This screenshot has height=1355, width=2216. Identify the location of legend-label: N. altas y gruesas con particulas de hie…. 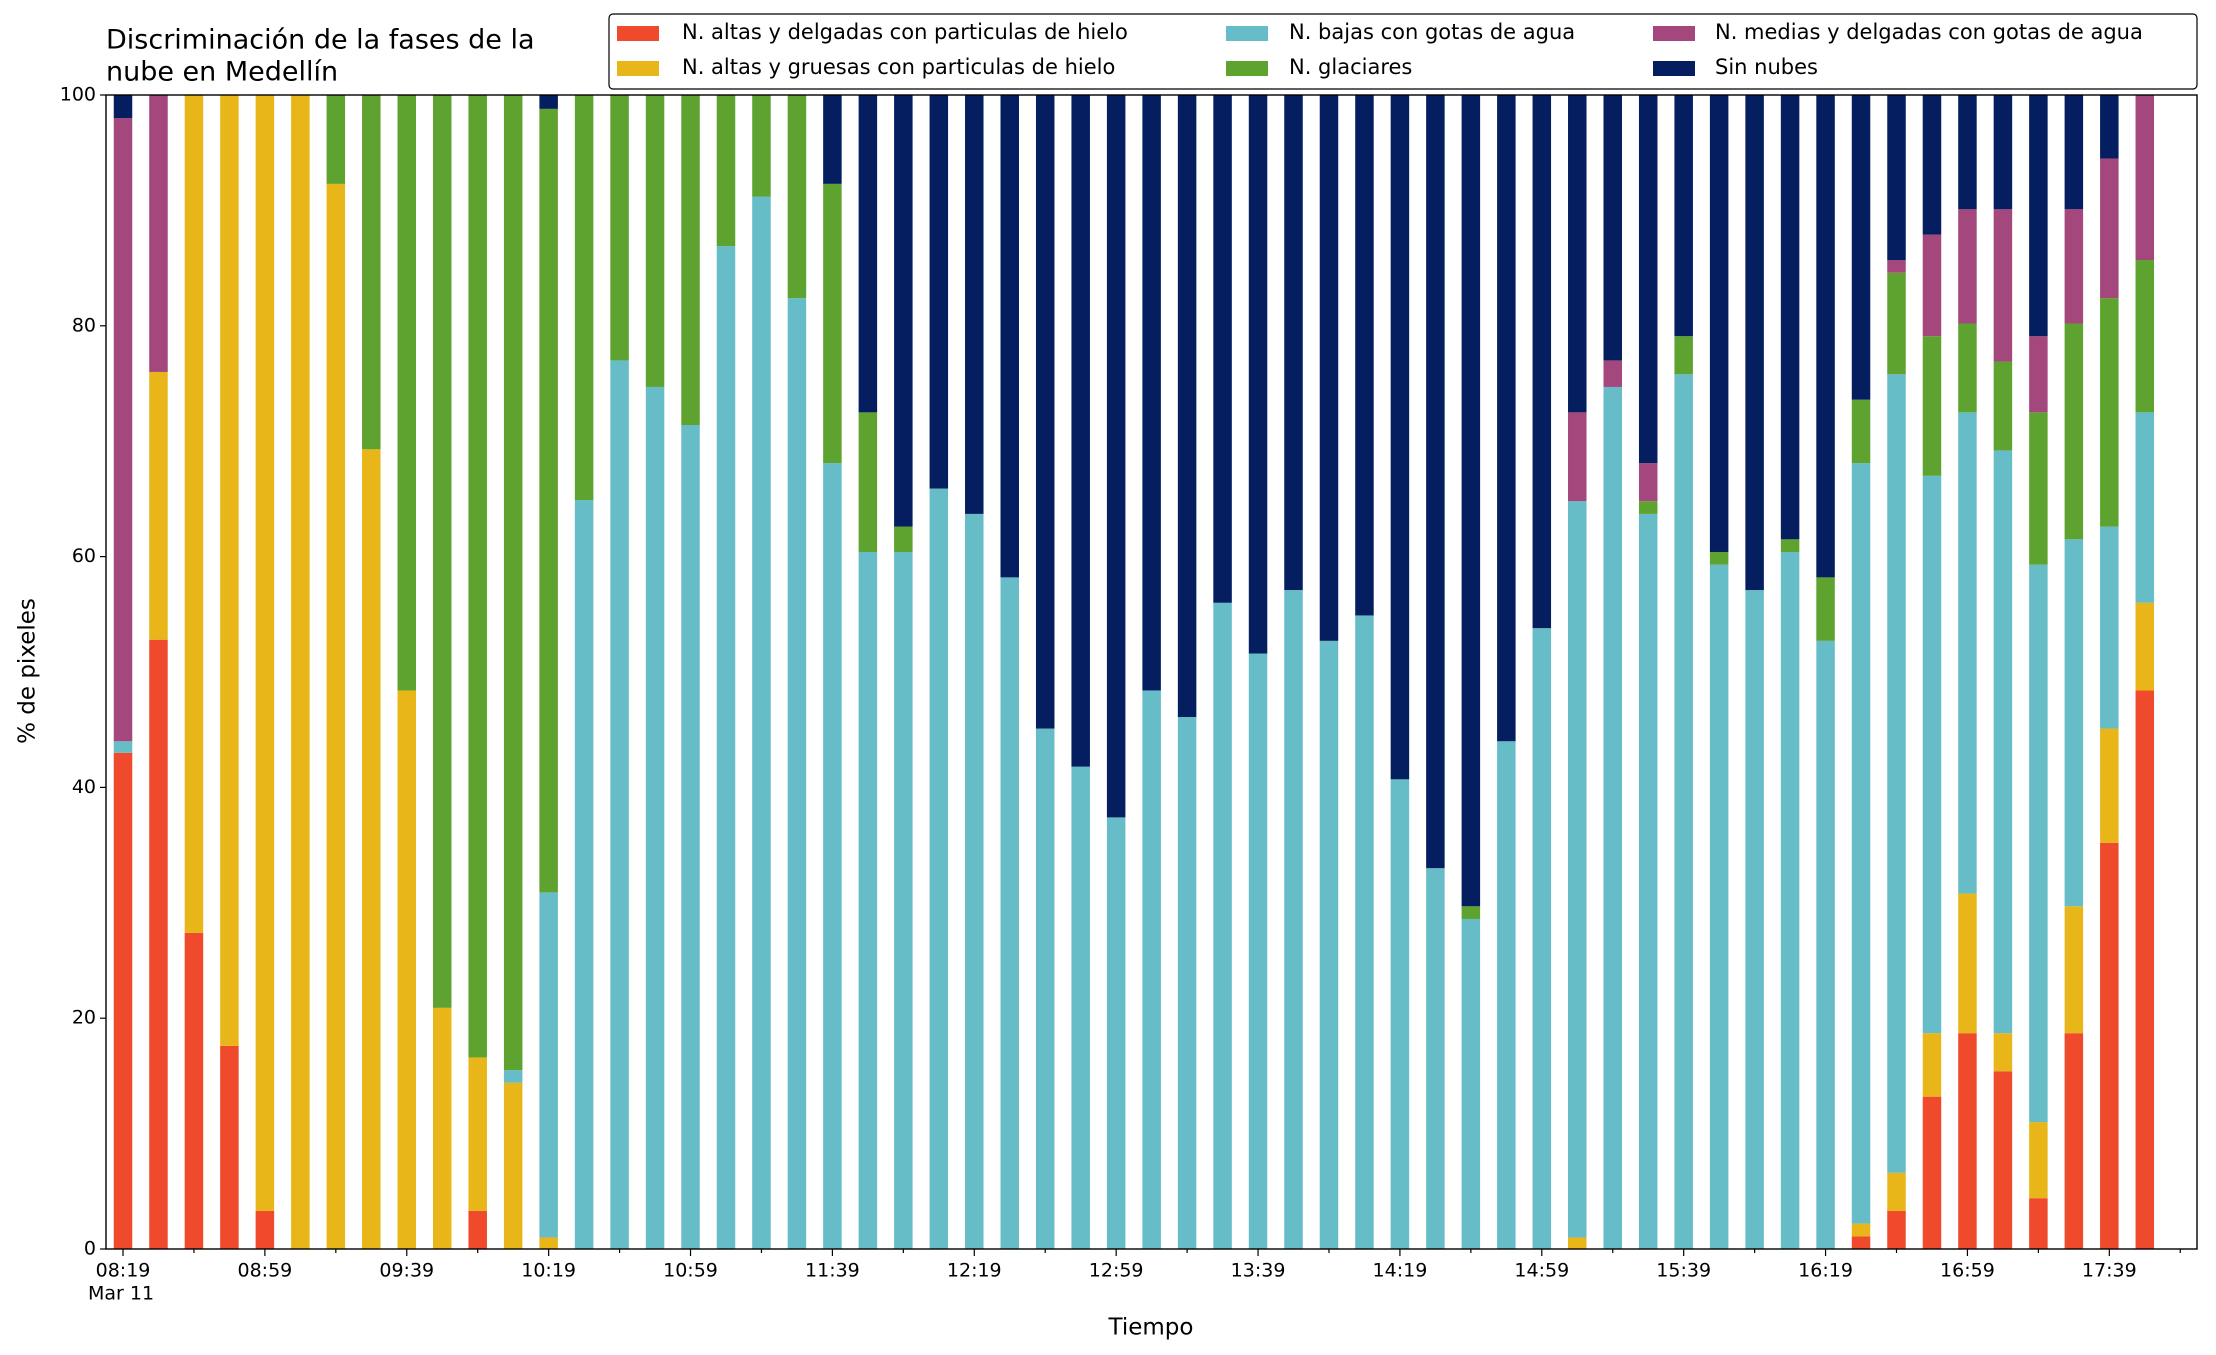
(898, 67).